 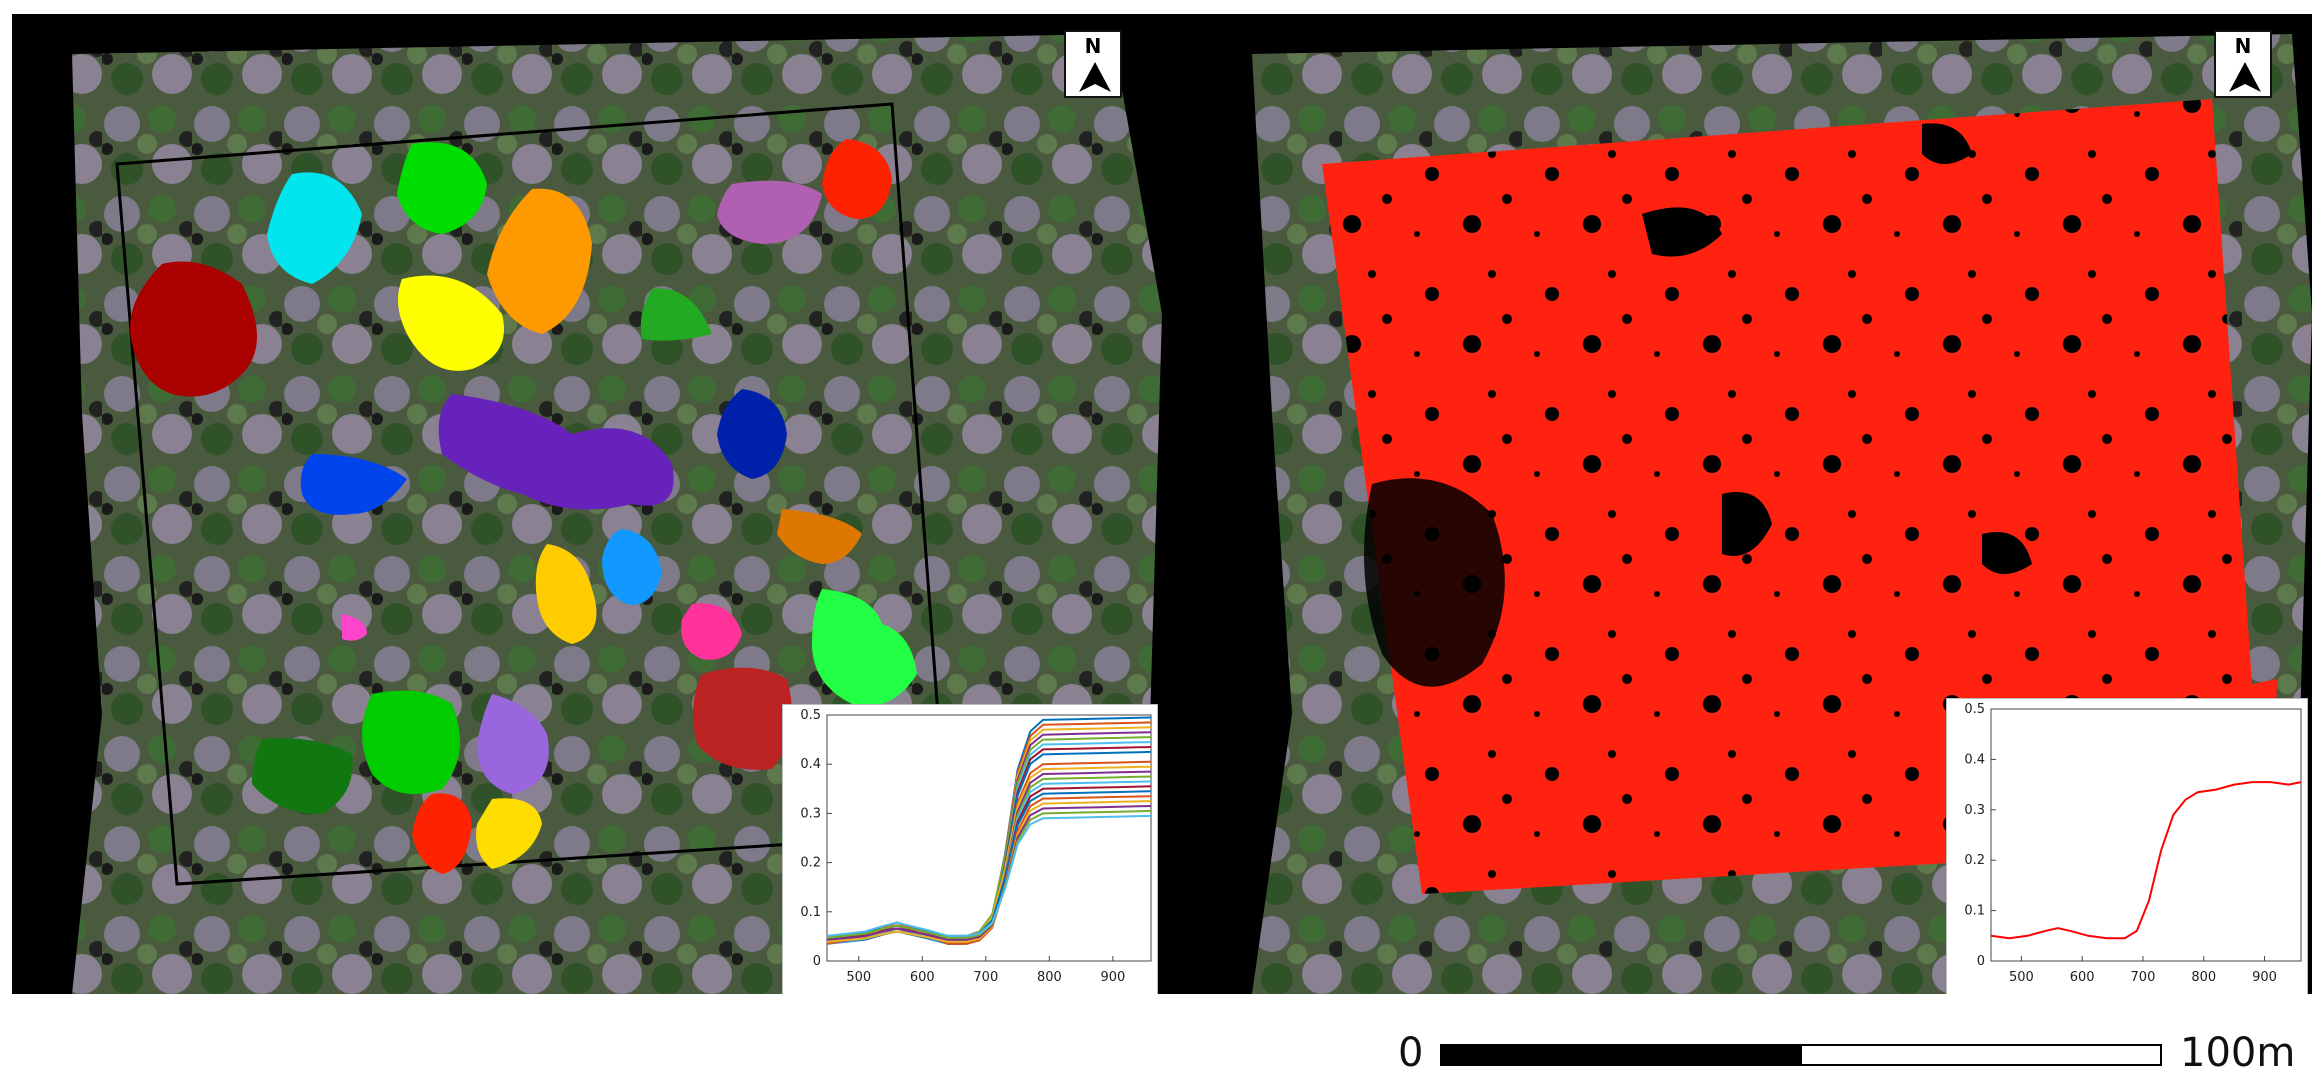 What do you see at coordinates (2238, 1053) in the screenshot?
I see `scale-end-label: 100m` at bounding box center [2238, 1053].